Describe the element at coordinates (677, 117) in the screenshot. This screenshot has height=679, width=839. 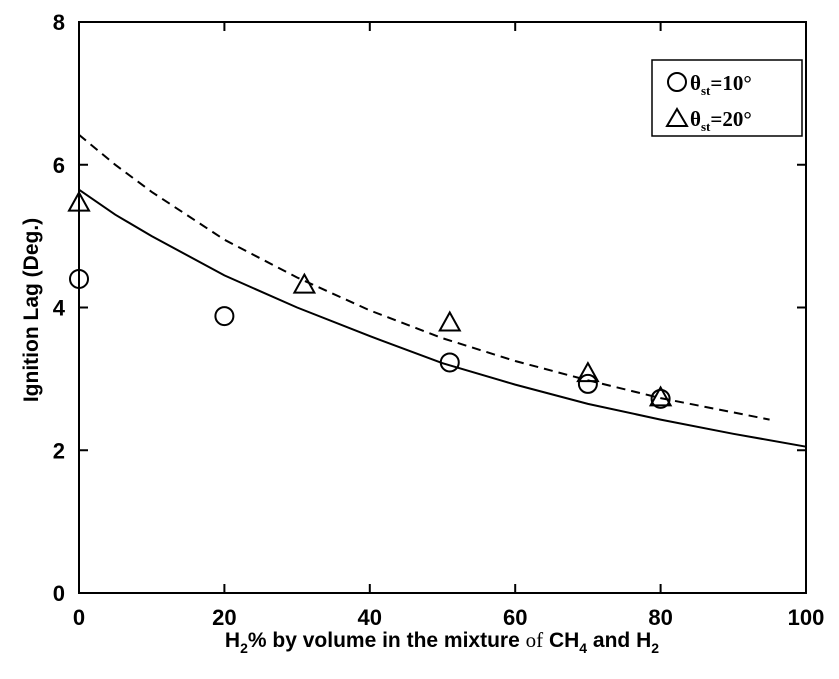
I see `legend-triangle-icon` at that location.